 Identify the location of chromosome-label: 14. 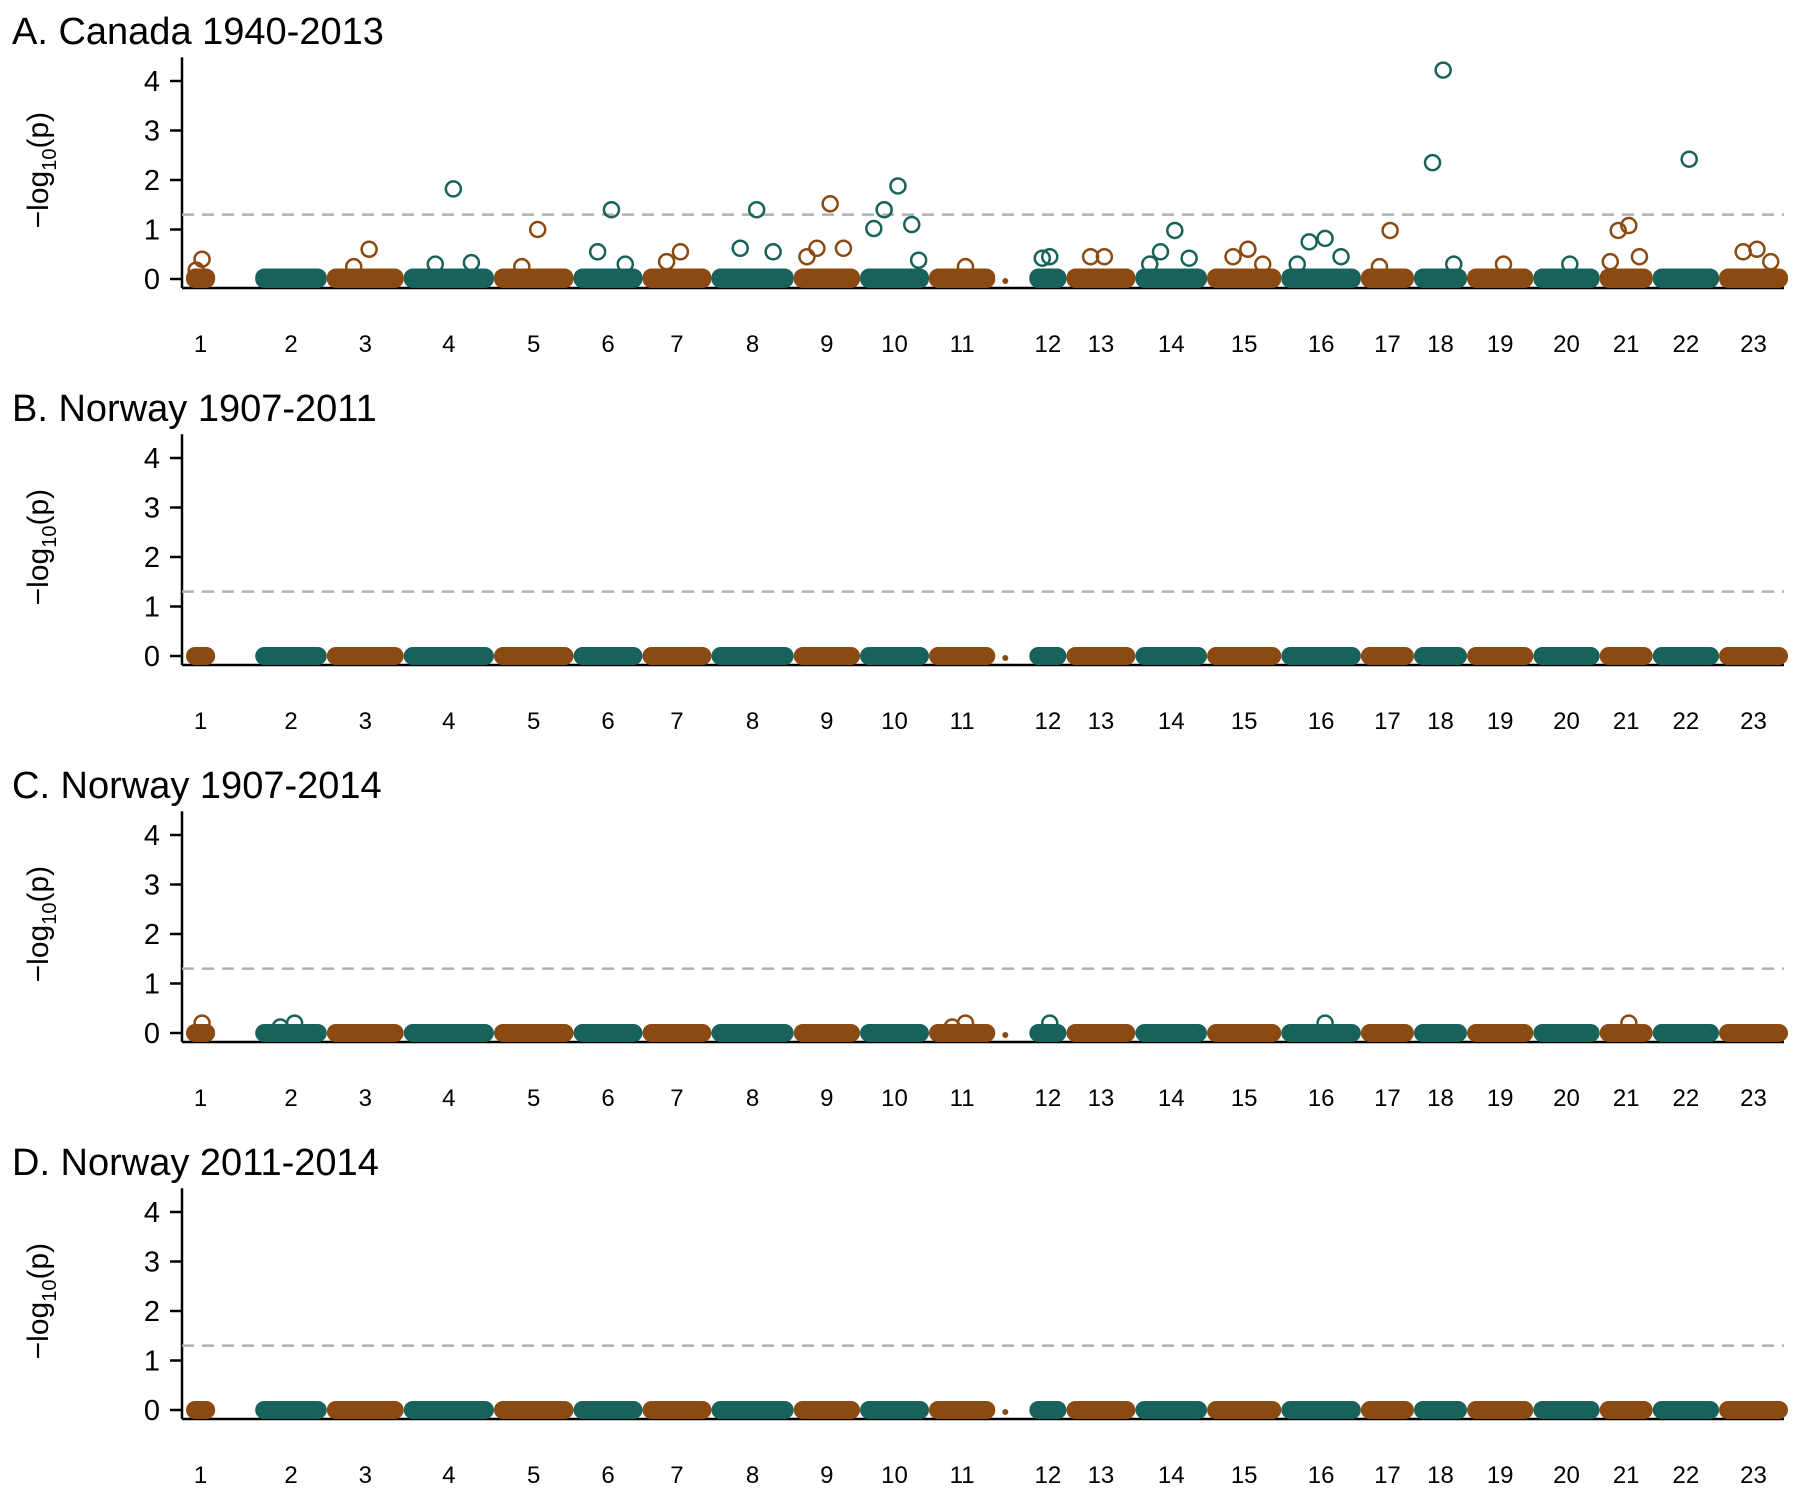
(1171, 1475).